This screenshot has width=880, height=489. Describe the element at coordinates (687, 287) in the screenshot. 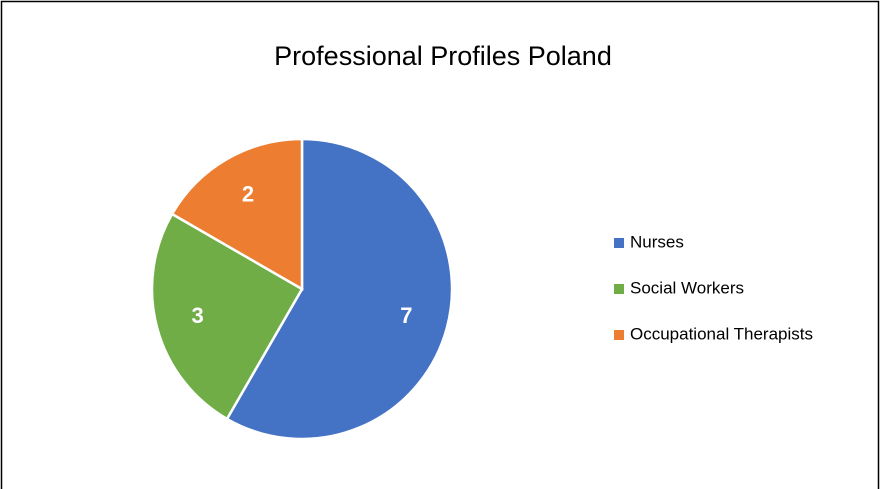

I see `legend-label: Social Workers` at that location.